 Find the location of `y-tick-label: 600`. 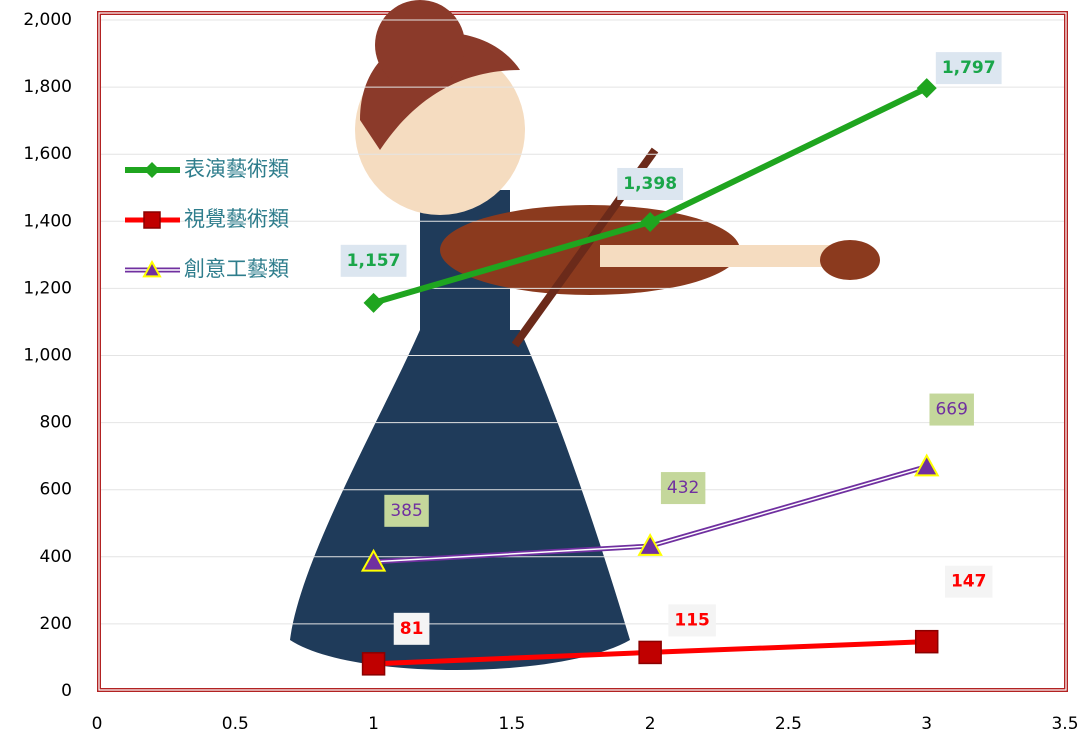

y-tick-label: 600 is located at coordinates (56, 490).